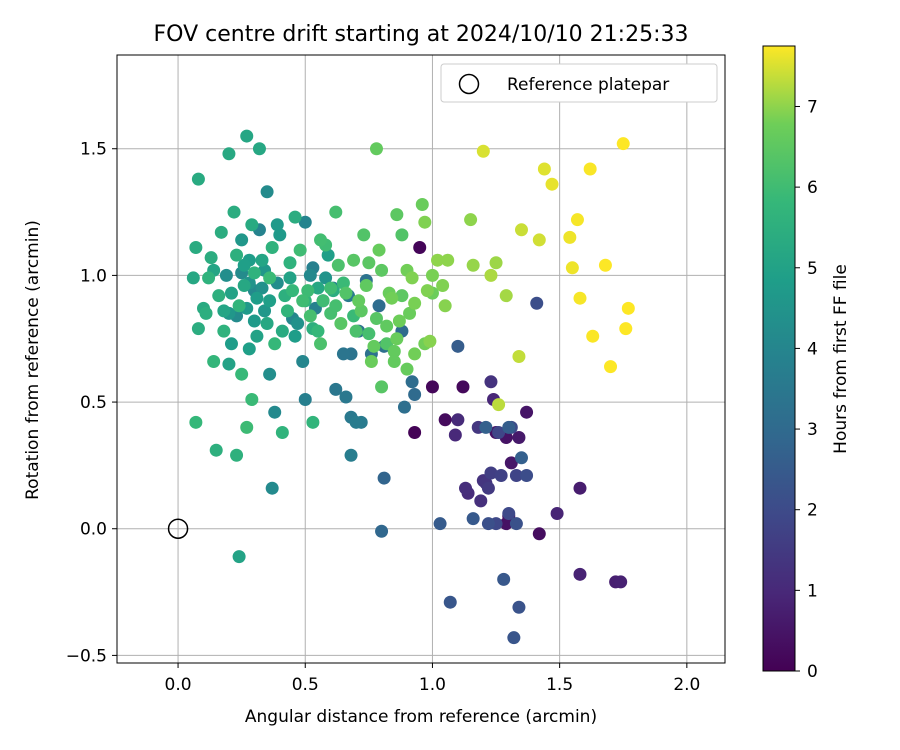  What do you see at coordinates (178, 528) in the screenshot?
I see `reference-point-marker` at bounding box center [178, 528].